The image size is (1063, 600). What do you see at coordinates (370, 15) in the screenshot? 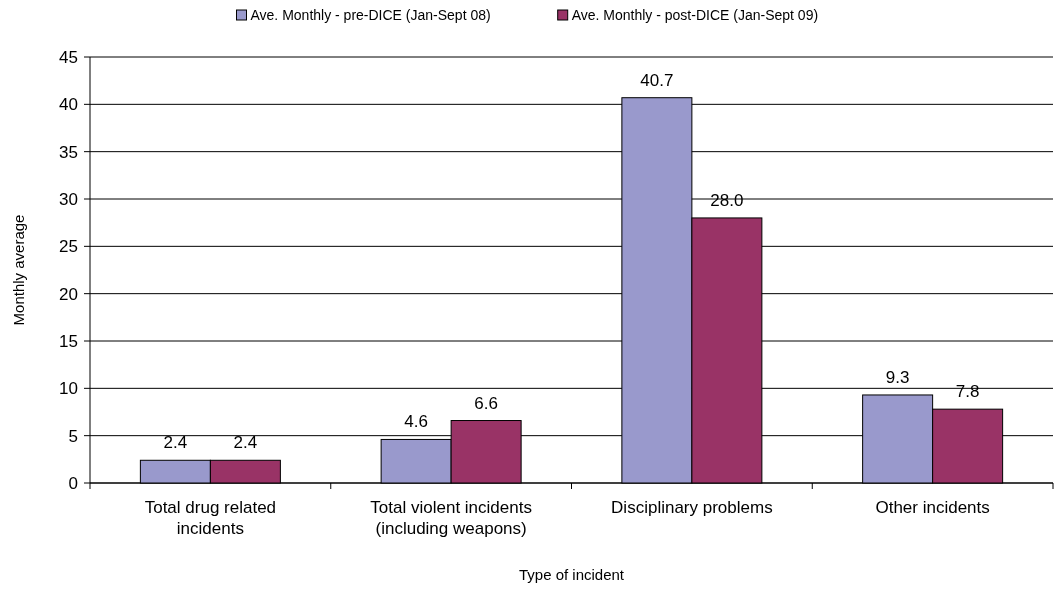
I see `legend-label: Ave. Monthly - pre-DICE (Jan-Sept 08)` at bounding box center [370, 15].